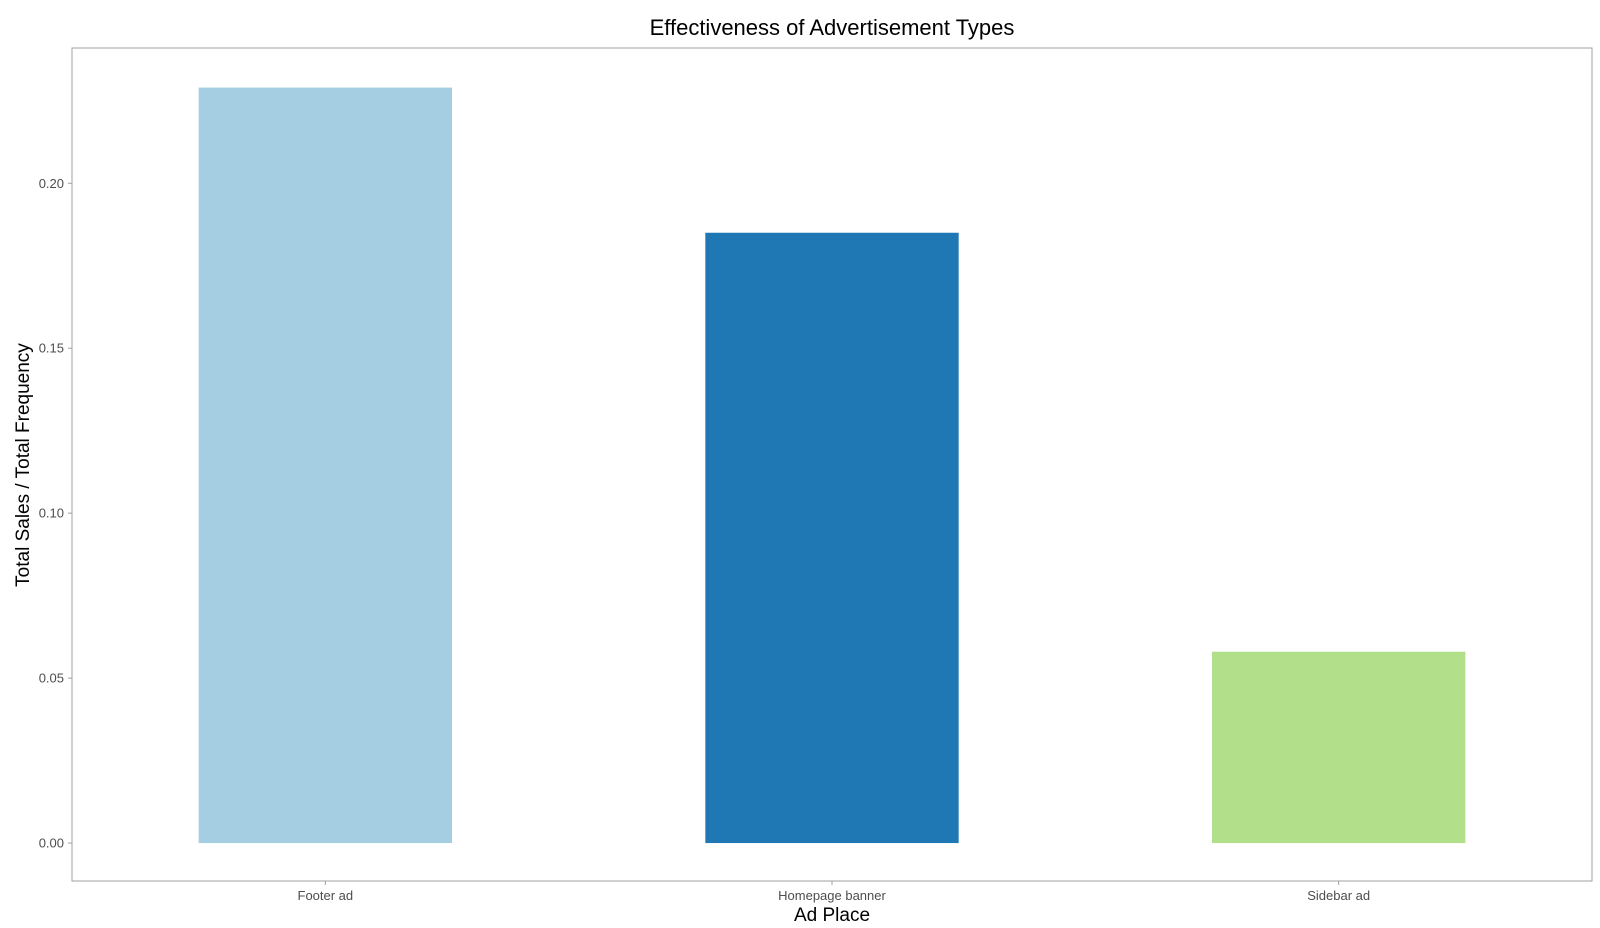  Describe the element at coordinates (832, 27) in the screenshot. I see `chart-title: Effectiveness of Advertisement Types` at that location.